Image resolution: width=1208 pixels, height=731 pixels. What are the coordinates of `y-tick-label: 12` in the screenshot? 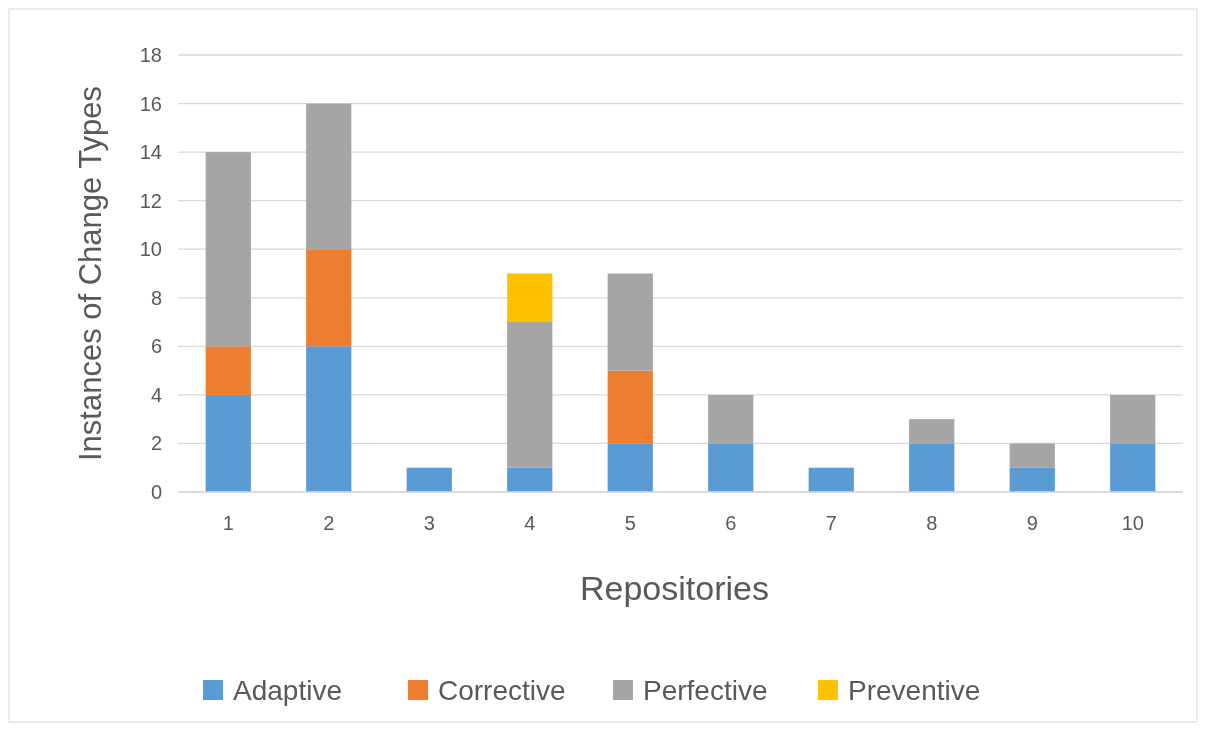 It's located at (150, 200).